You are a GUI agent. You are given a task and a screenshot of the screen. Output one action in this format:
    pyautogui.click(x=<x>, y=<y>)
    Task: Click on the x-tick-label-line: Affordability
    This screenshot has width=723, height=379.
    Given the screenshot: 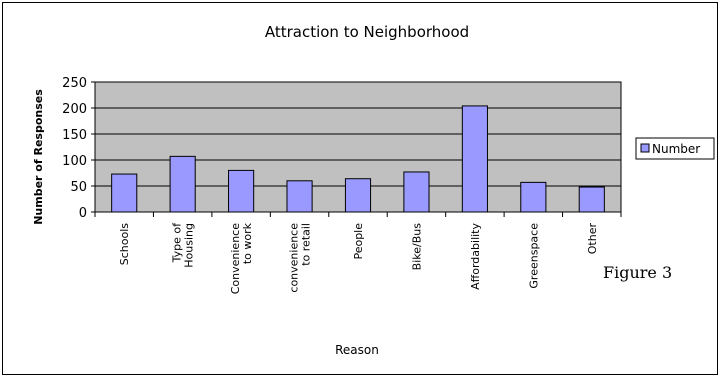 What is the action you would take?
    pyautogui.click(x=475, y=256)
    